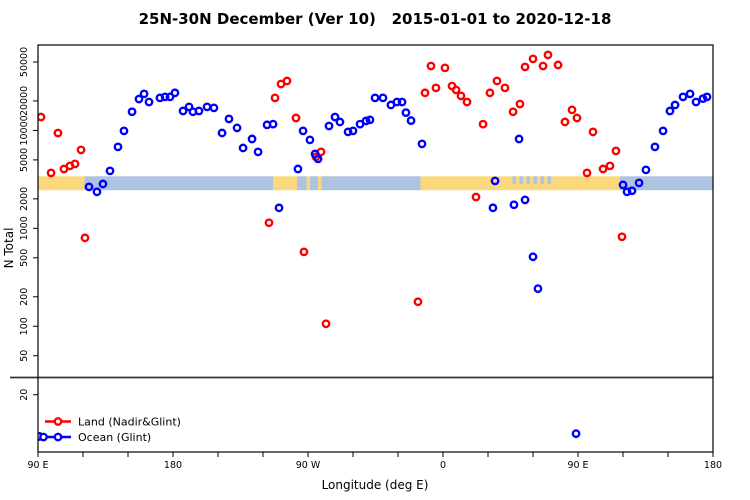 The image size is (750, 500). What do you see at coordinates (24, 297) in the screenshot?
I see `y-tick-label: 200` at bounding box center [24, 297].